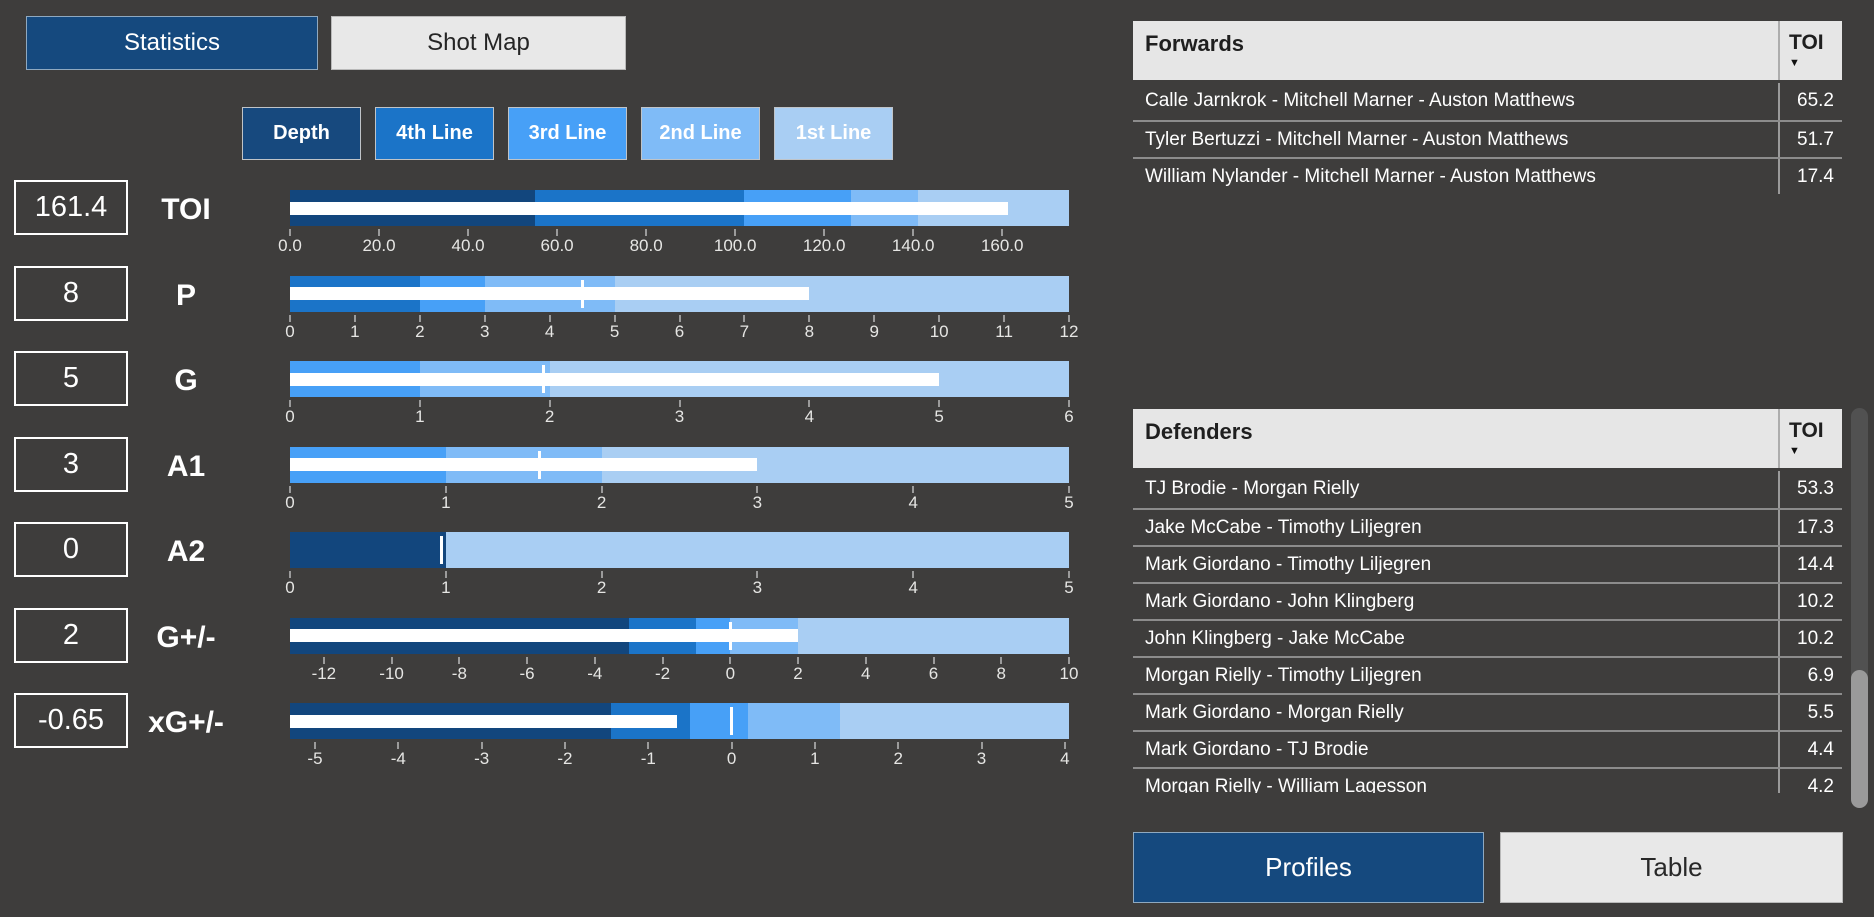 The height and width of the screenshot is (917, 1874). I want to click on stat-value-box-toi: 161.4, so click(71, 207).